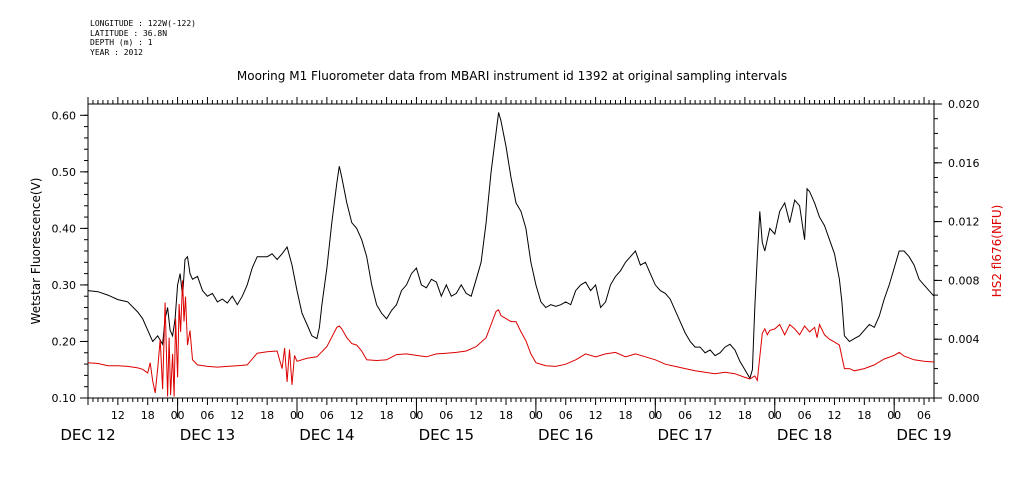  Describe the element at coordinates (116, 52) in the screenshot. I see `year-text: YEAR : 2012` at that location.